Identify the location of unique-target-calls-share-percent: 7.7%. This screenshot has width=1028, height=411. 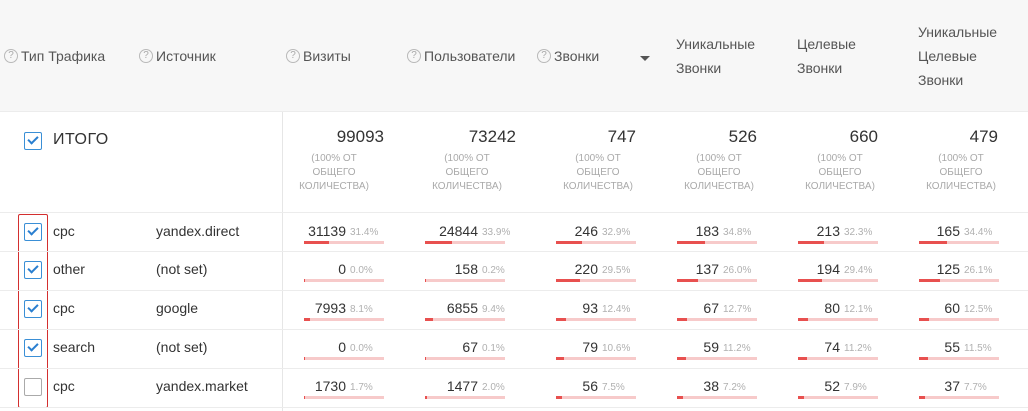
(975, 387).